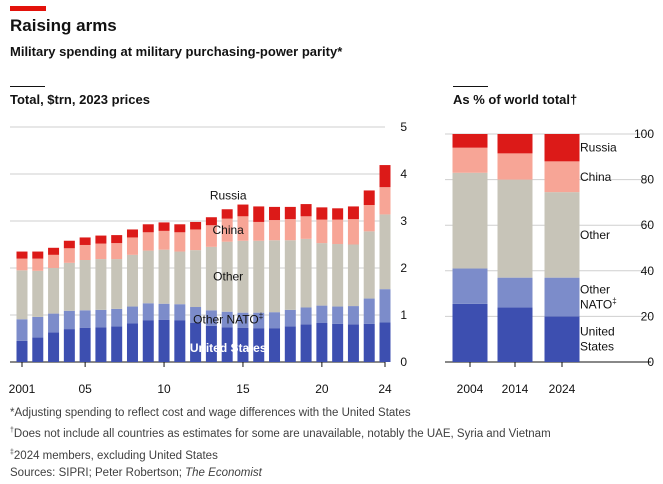  What do you see at coordinates (403, 127) in the screenshot?
I see `y-tick-label: 5` at bounding box center [403, 127].